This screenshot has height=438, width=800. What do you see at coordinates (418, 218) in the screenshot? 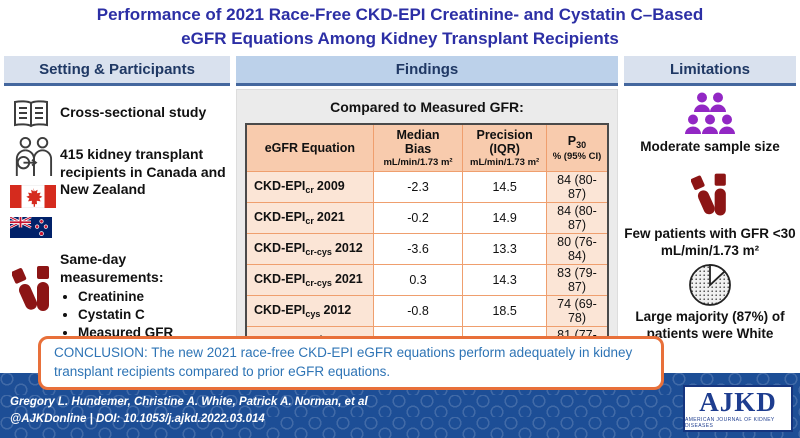
I see `median-bias-cell: -0.2` at bounding box center [418, 218].